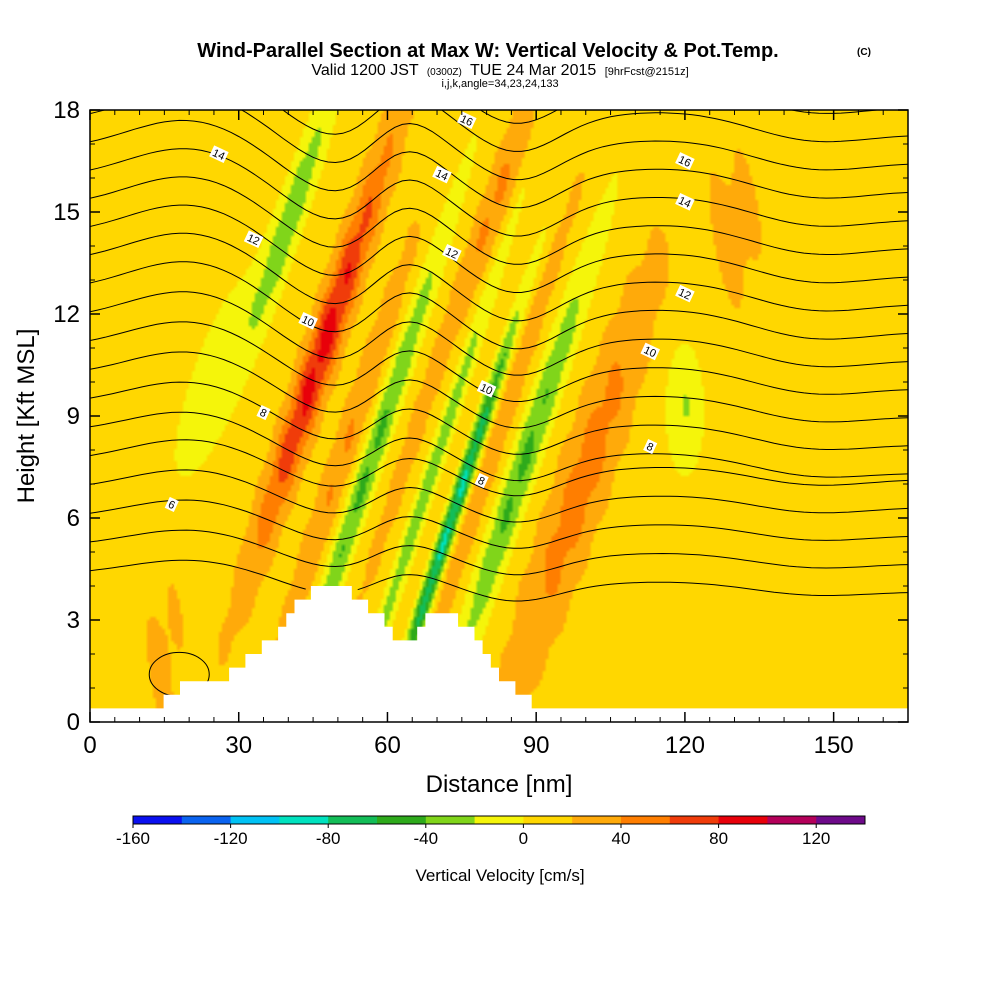 This screenshot has height=1000, width=1000. I want to click on y-tick-label: 3, so click(73, 620).